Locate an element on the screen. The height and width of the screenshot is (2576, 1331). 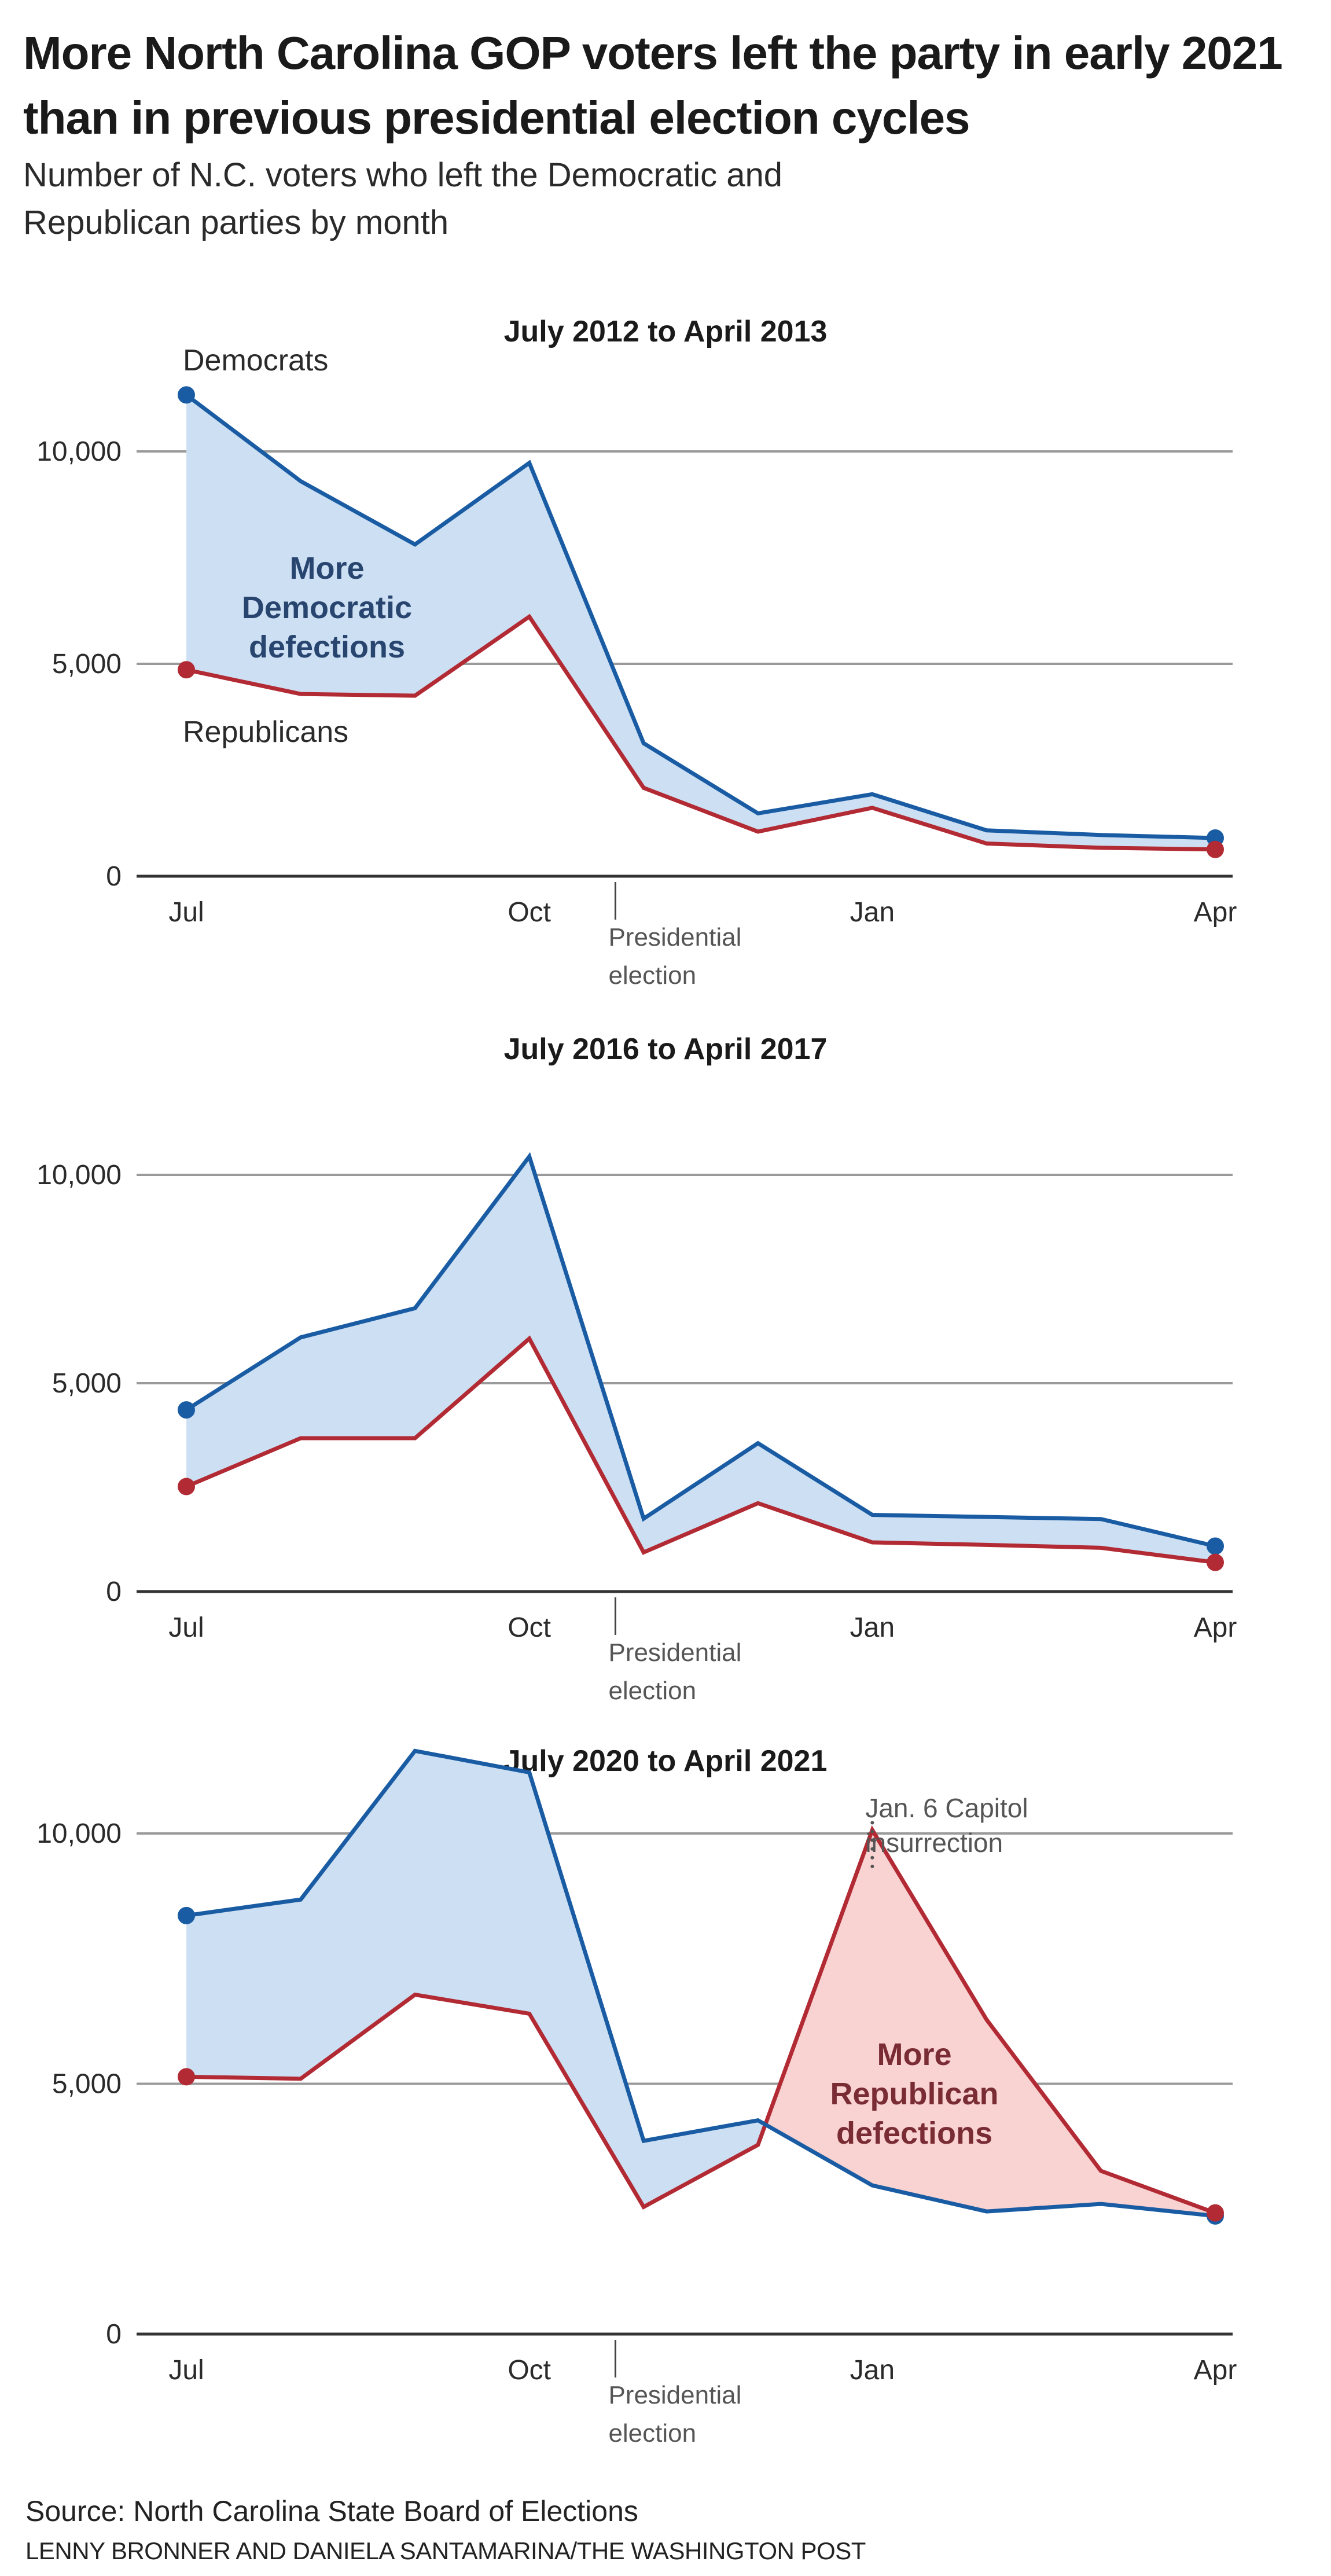
democratic-defections-label: defections is located at coordinates (327, 647).